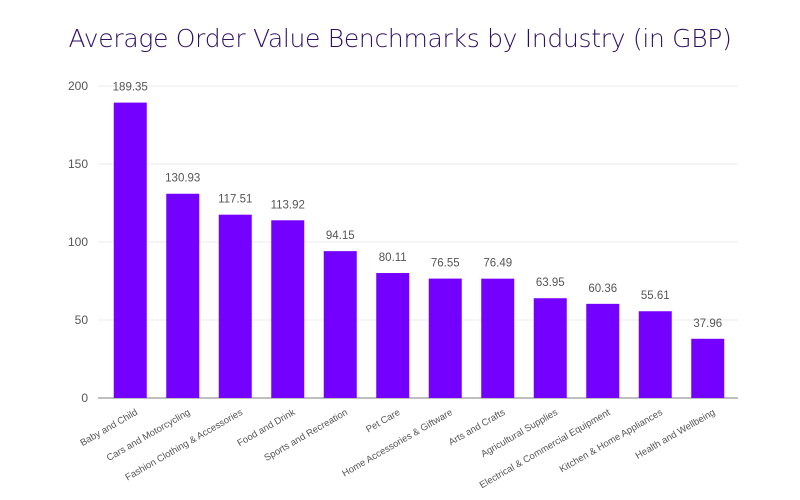 Image resolution: width=800 pixels, height=500 pixels. Describe the element at coordinates (550, 283) in the screenshot. I see `data-label: 63.95` at that location.